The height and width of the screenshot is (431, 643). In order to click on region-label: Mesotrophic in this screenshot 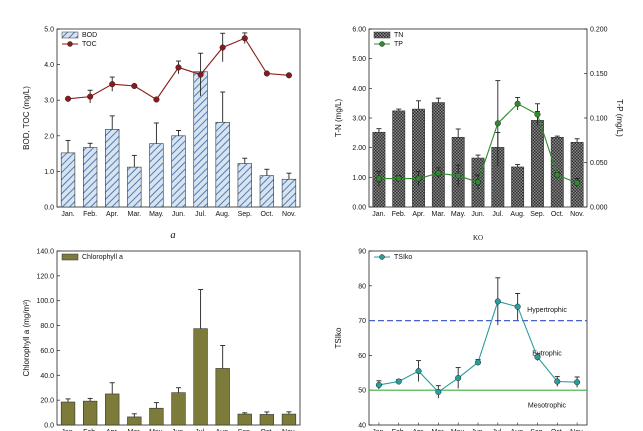, I will do `click(547, 406)`.